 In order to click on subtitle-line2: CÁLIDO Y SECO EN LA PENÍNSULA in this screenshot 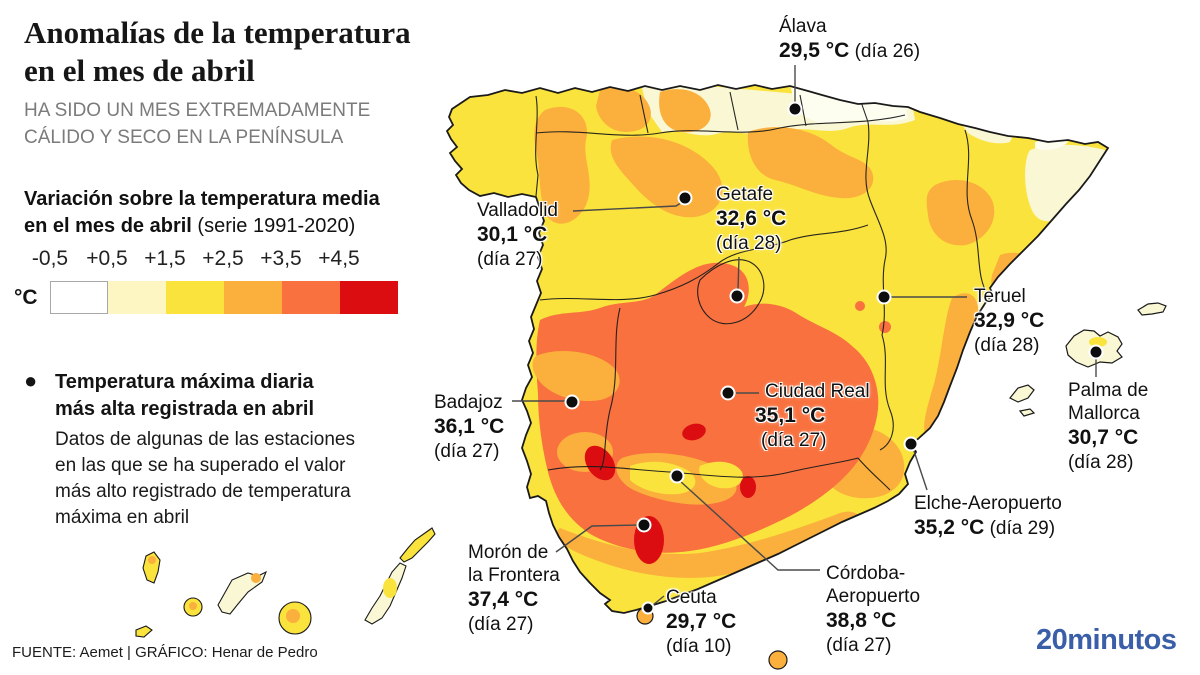, I will do `click(184, 137)`.